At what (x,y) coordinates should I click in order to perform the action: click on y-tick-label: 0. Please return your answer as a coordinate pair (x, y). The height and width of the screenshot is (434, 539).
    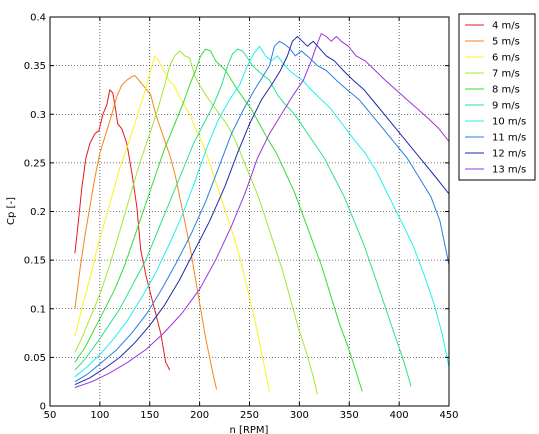
    Looking at the image, I should click on (43, 407).